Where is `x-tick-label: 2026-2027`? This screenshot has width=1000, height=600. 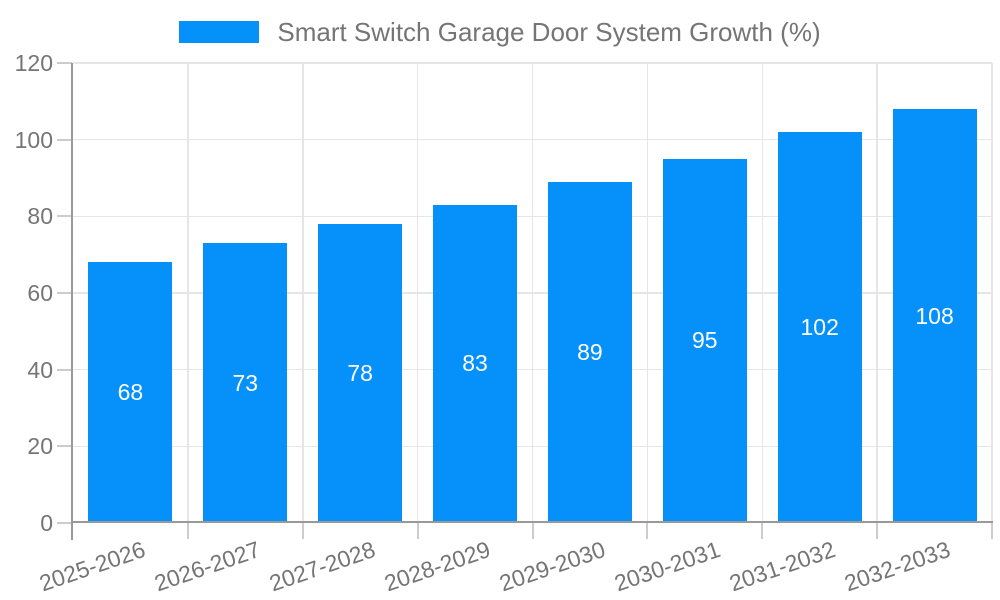 x-tick-label: 2026-2027 is located at coordinates (207, 566).